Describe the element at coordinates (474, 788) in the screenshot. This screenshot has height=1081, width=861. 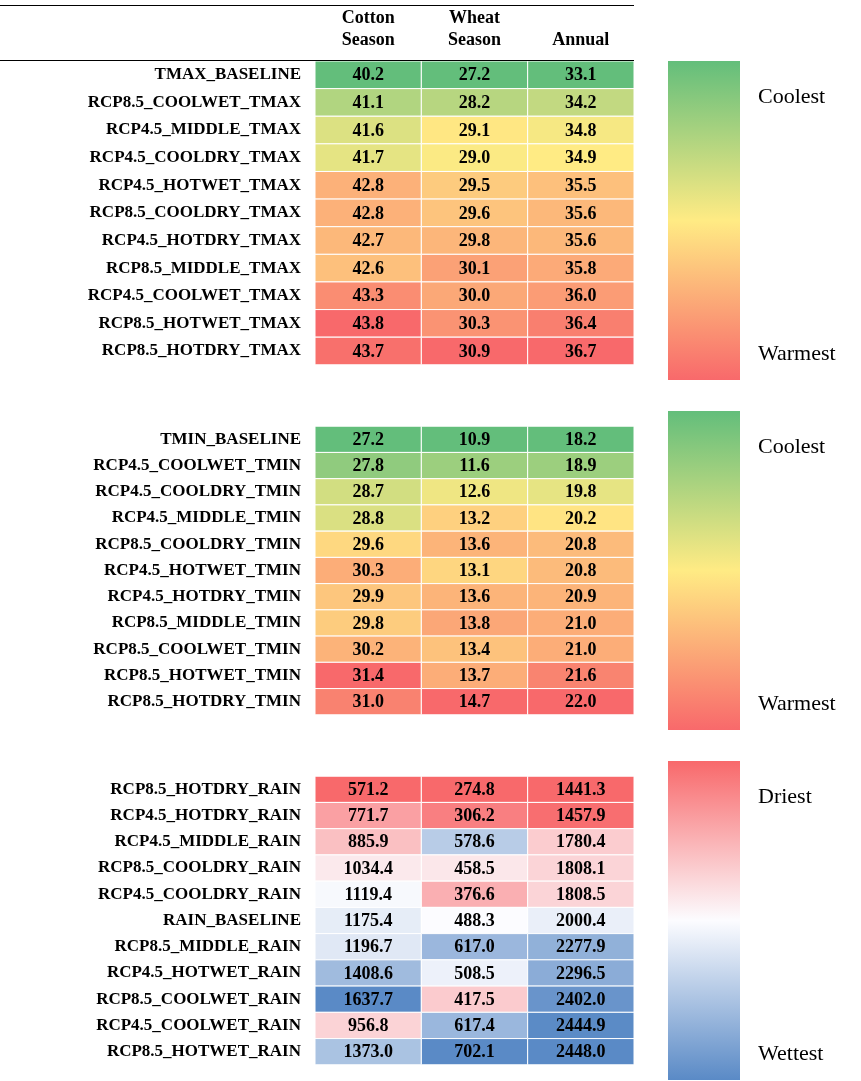
I see `data-label: 274.8` at that location.